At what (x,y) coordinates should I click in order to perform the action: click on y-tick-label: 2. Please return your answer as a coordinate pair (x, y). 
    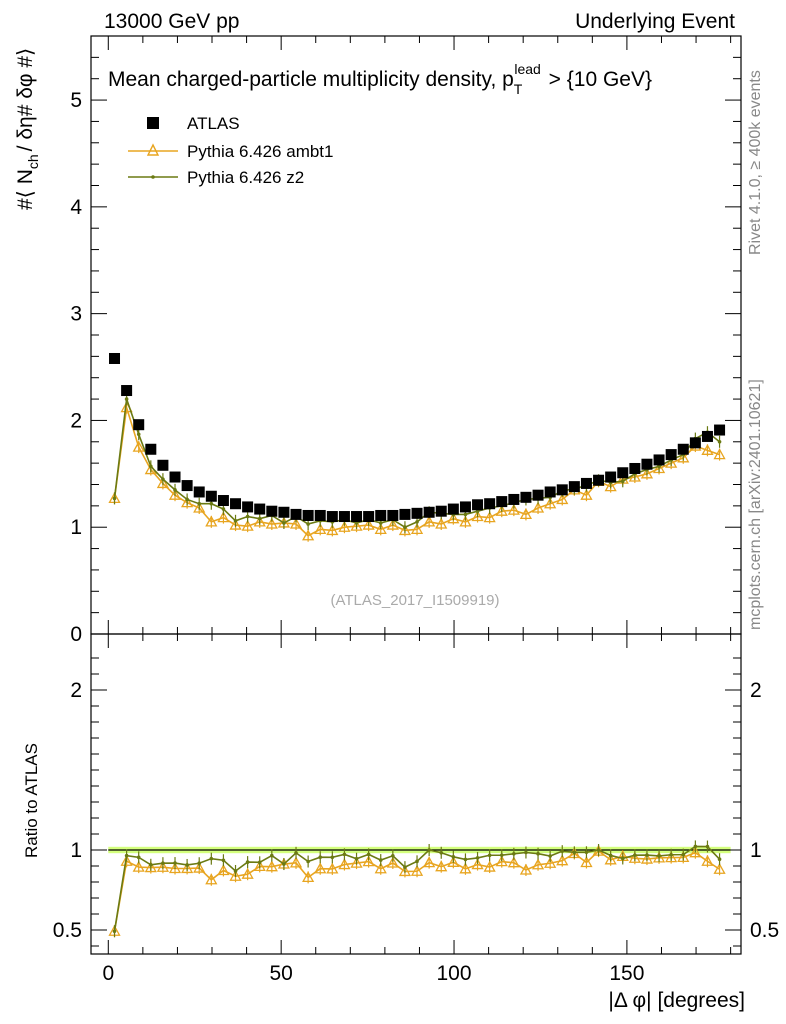
    Looking at the image, I should click on (76, 420).